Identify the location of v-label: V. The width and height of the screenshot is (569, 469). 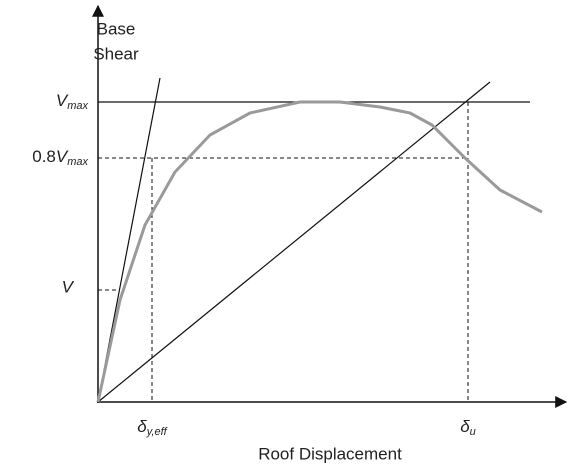
(68, 286).